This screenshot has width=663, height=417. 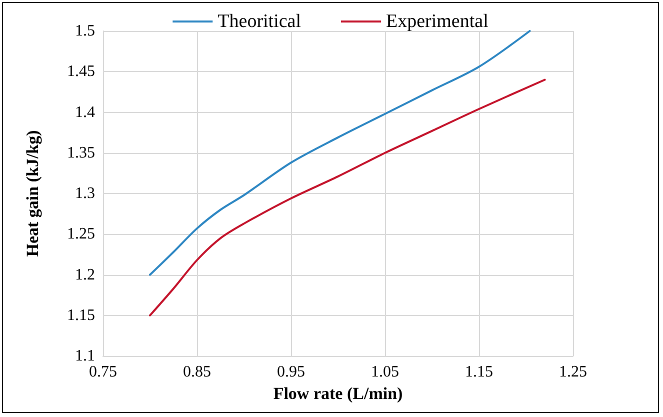 What do you see at coordinates (573, 372) in the screenshot?
I see `x-tick-label: 1.25` at bounding box center [573, 372].